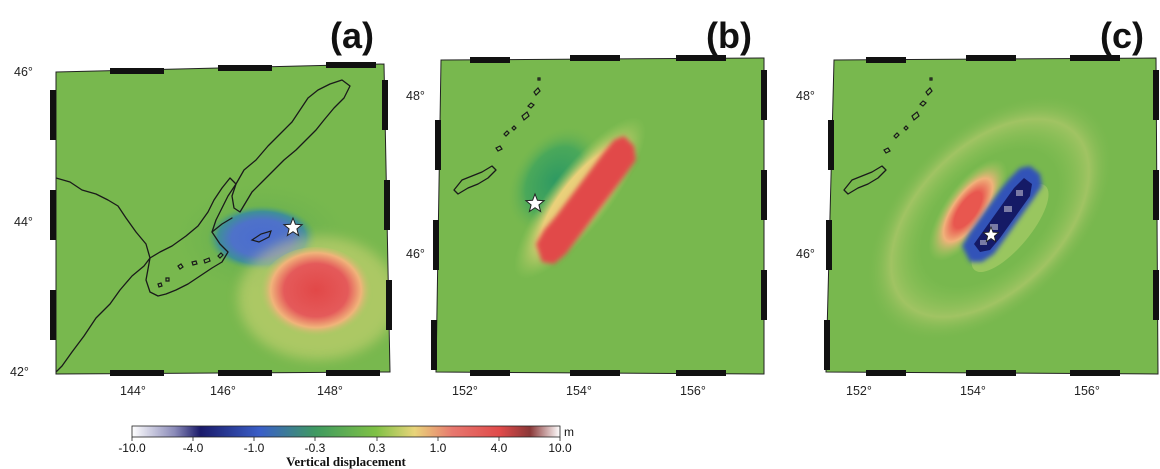 The width and height of the screenshot is (1160, 469). What do you see at coordinates (23, 222) in the screenshot?
I see `lat-label-a-44: 44°` at bounding box center [23, 222].